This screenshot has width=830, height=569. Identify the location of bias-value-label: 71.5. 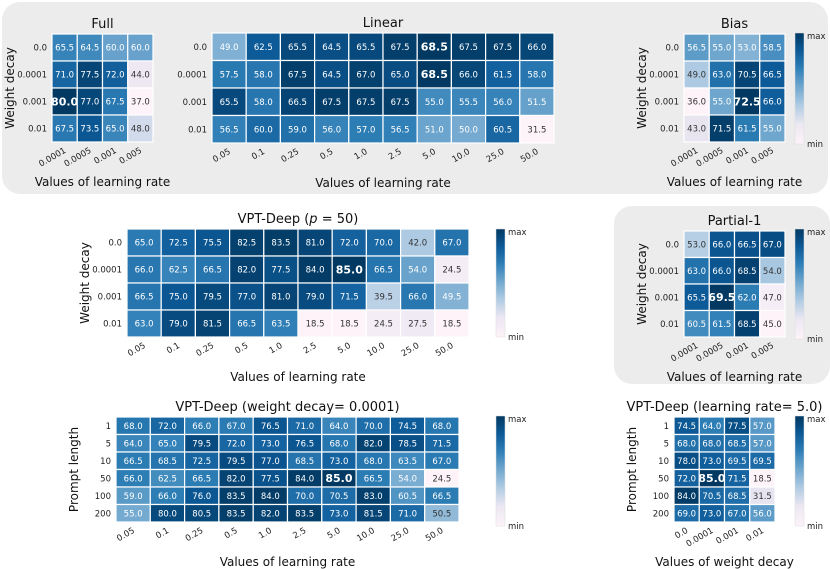
(721, 130).